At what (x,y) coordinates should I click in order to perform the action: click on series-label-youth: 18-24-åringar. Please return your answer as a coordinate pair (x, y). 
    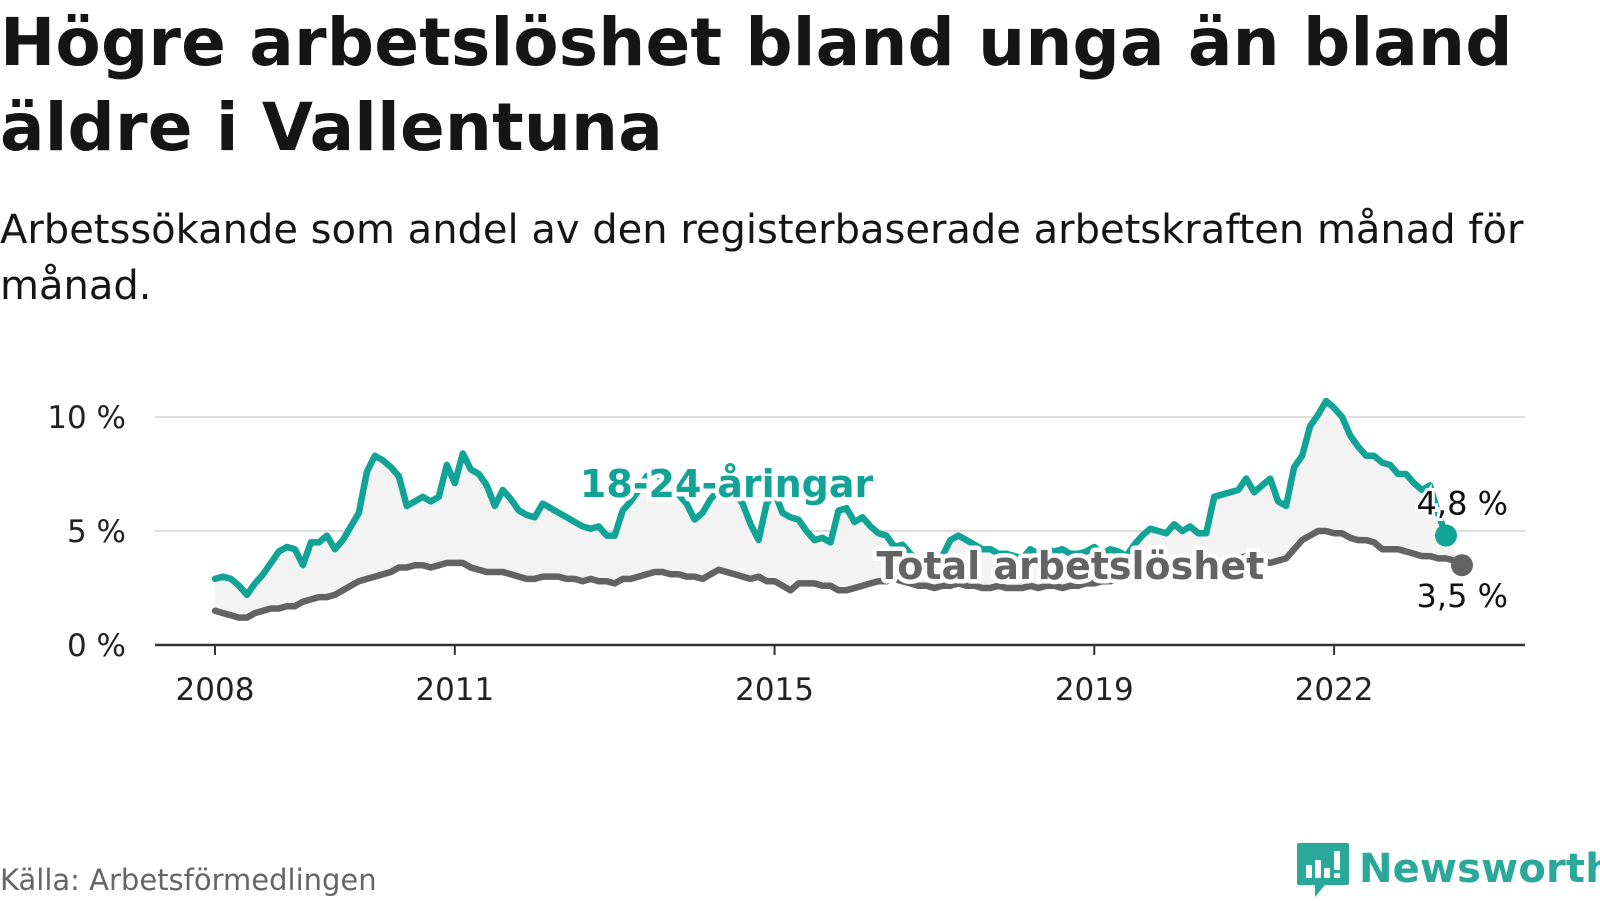
    Looking at the image, I should click on (727, 484).